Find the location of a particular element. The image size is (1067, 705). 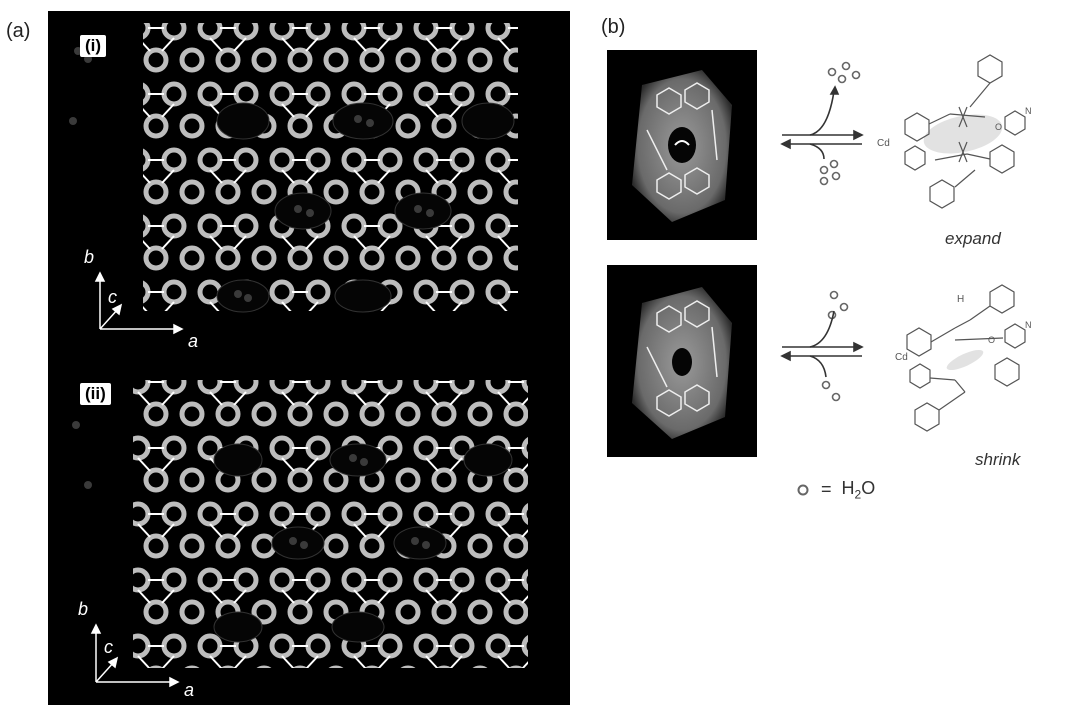

cd-atom-expand: Cd is located at coordinates (883, 143).